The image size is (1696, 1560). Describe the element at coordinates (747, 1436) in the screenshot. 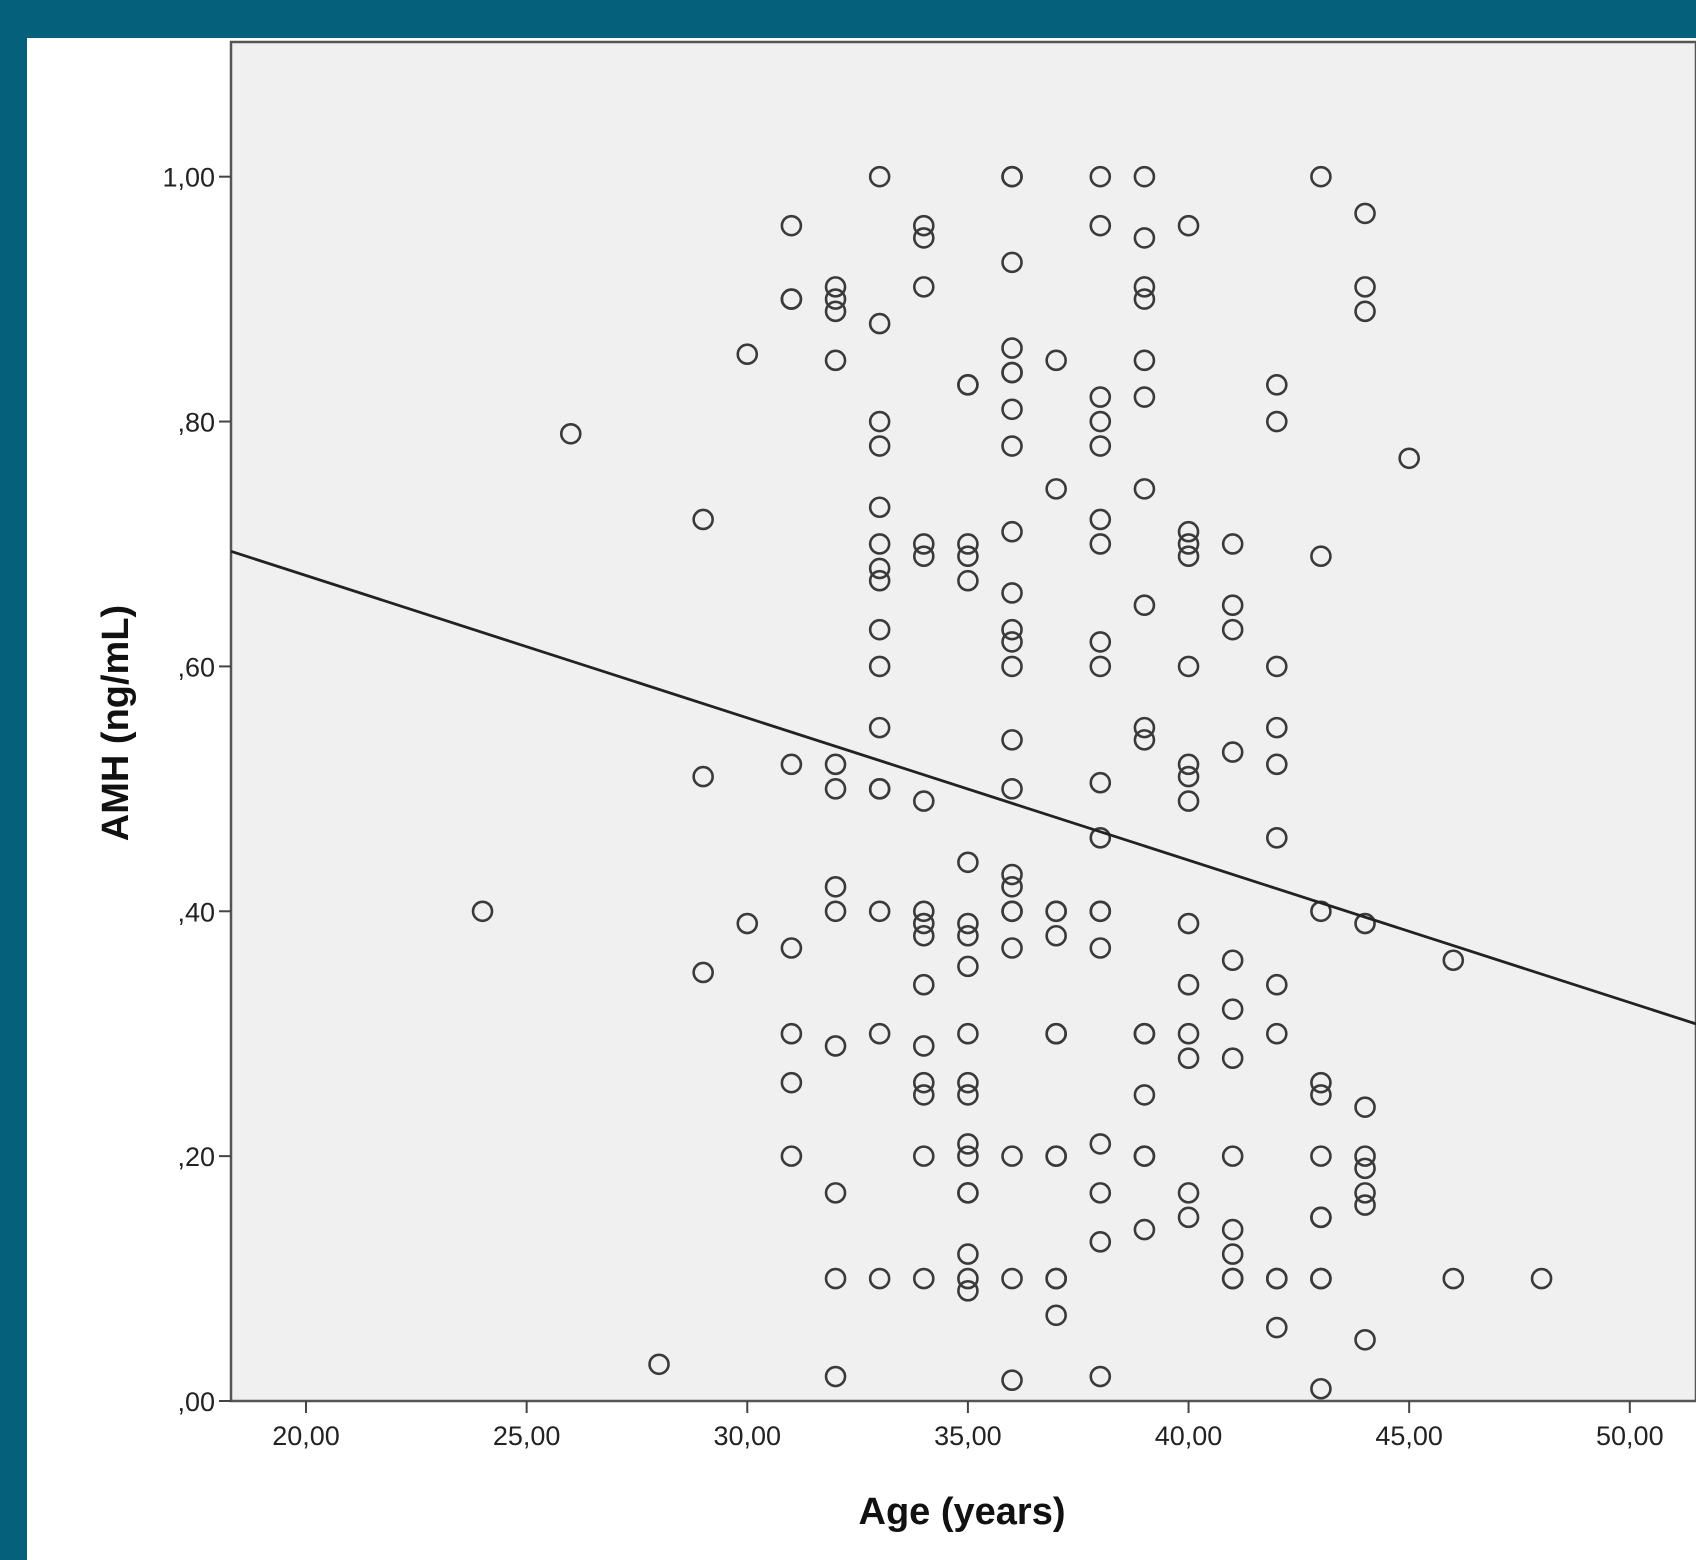

I see `x-tick-label: 30,00` at that location.